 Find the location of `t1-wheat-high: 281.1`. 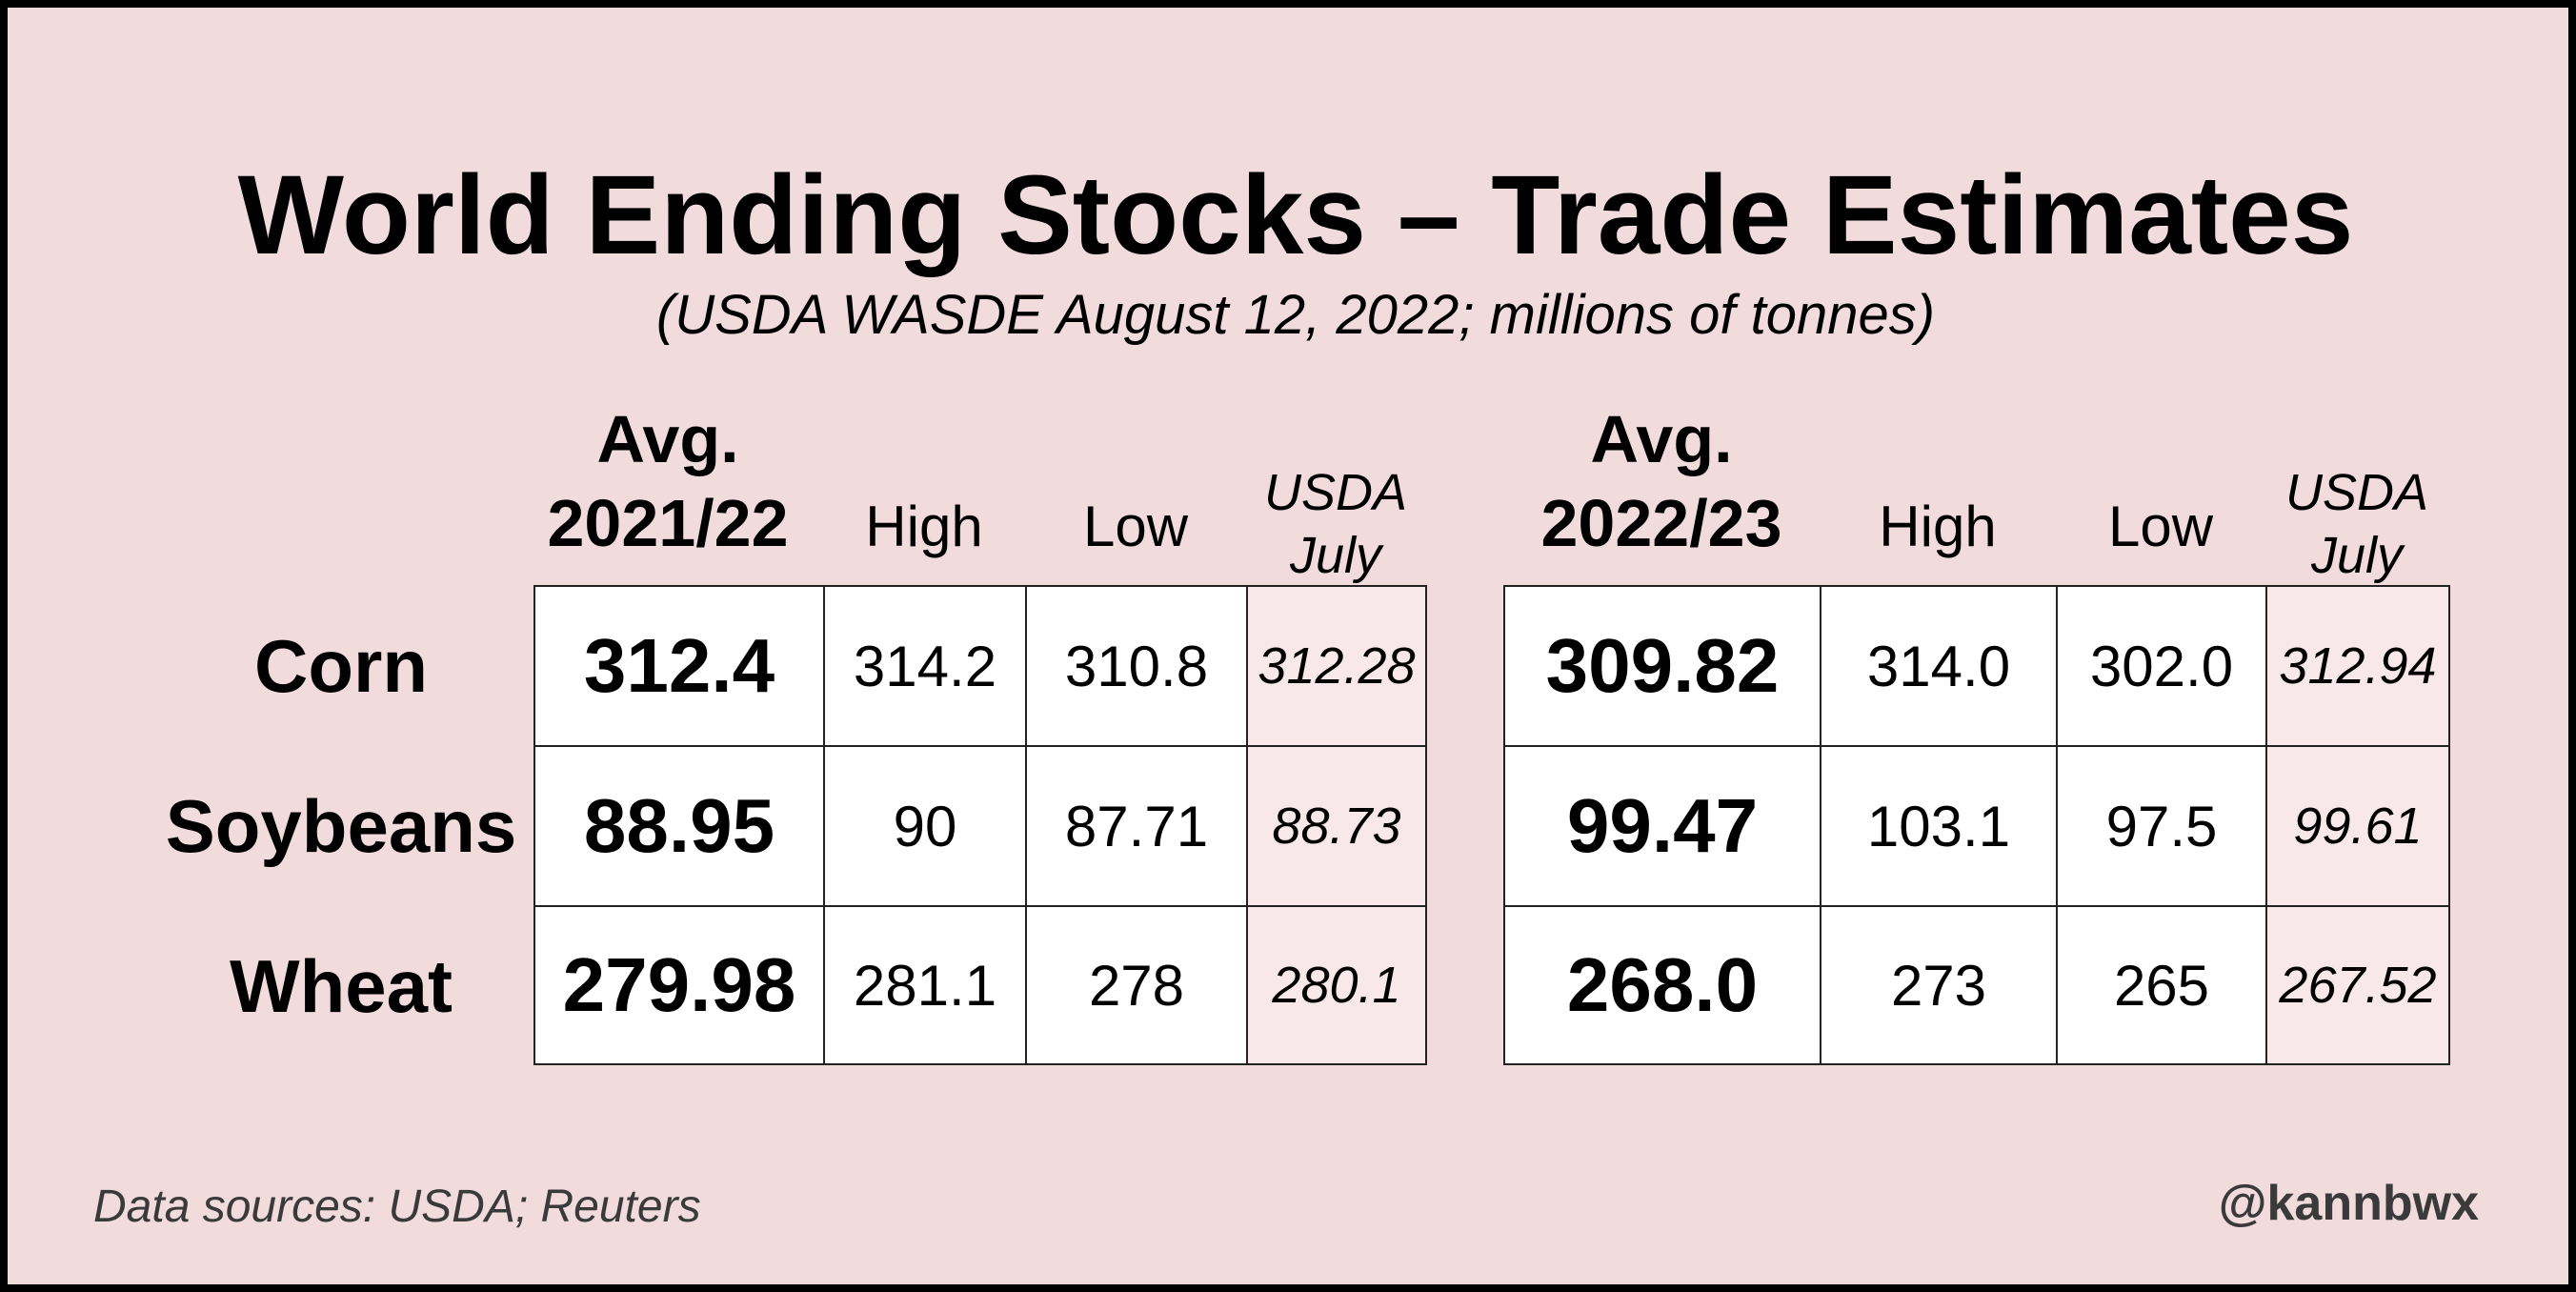

t1-wheat-high: 281.1 is located at coordinates (925, 985).